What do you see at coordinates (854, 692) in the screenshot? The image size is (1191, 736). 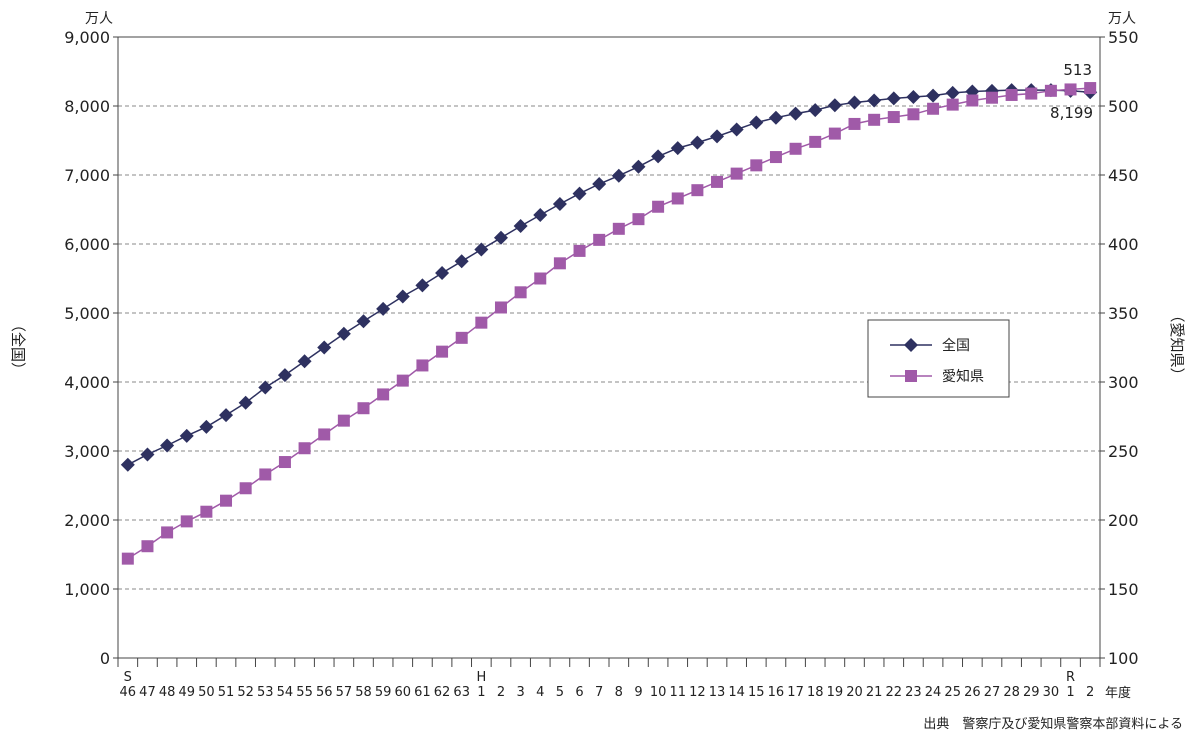 I see `x-tick-label: 20` at bounding box center [854, 692].